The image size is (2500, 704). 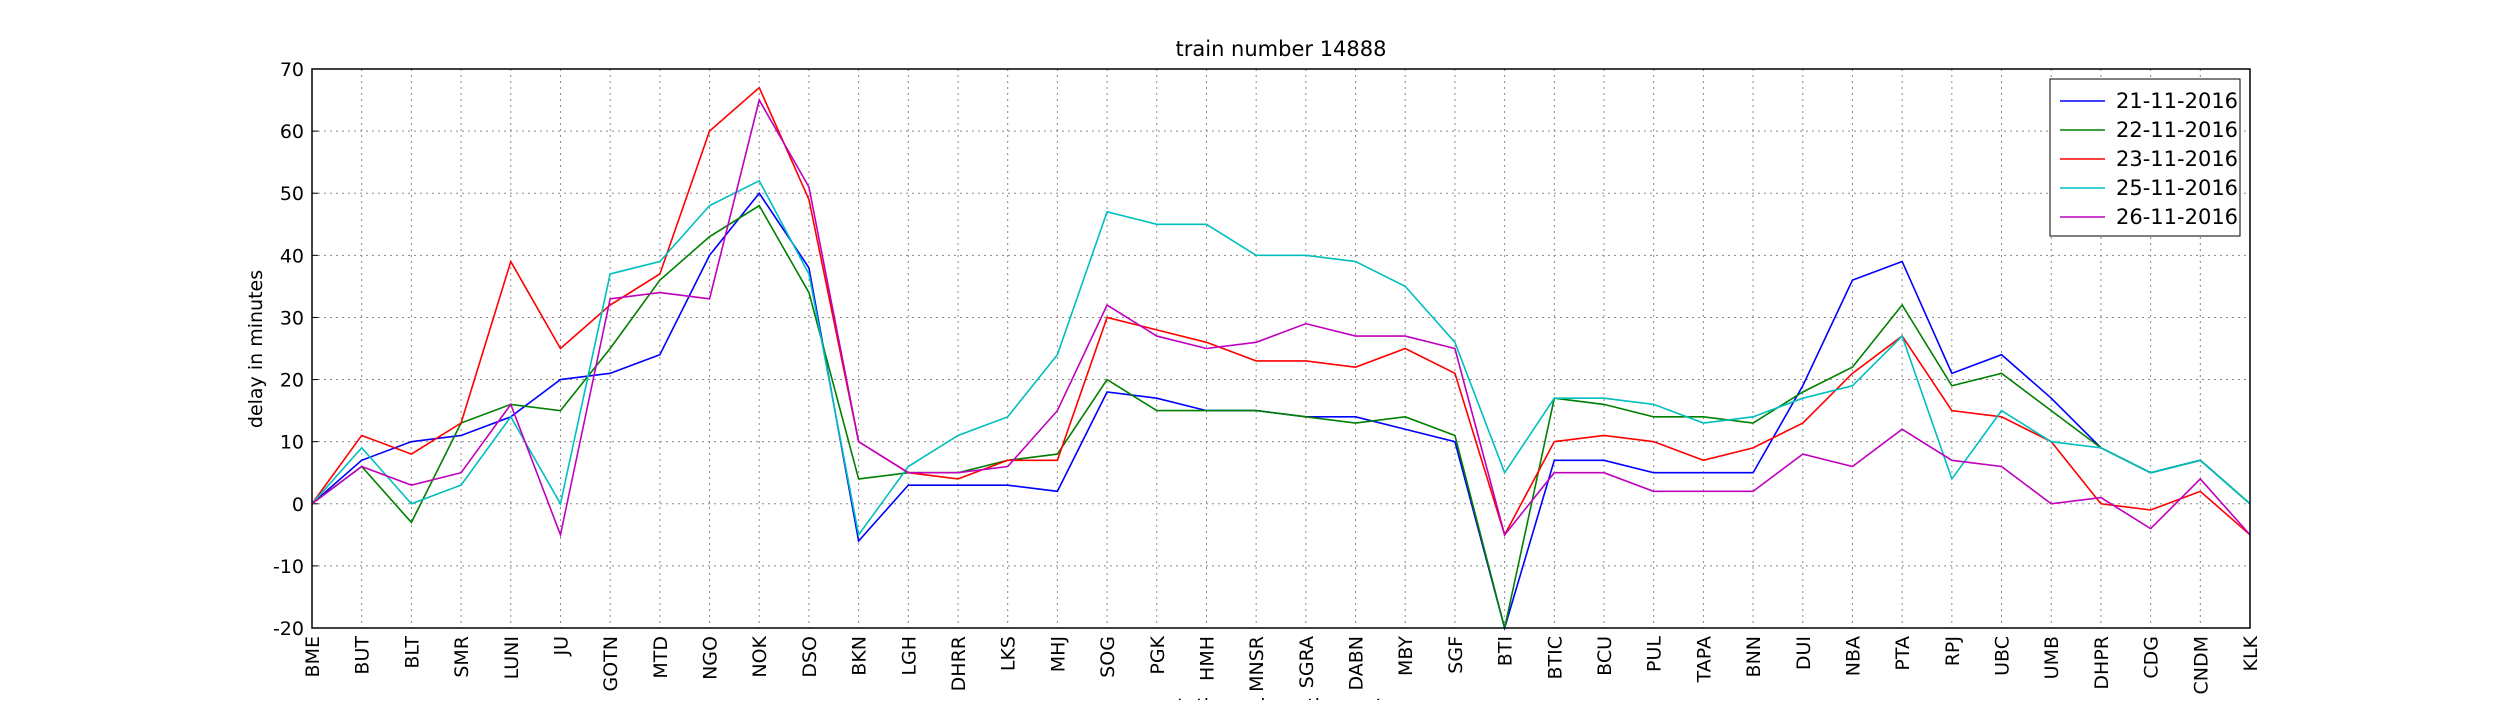 I want to click on x-tick-label: BTI, so click(x=1506, y=651).